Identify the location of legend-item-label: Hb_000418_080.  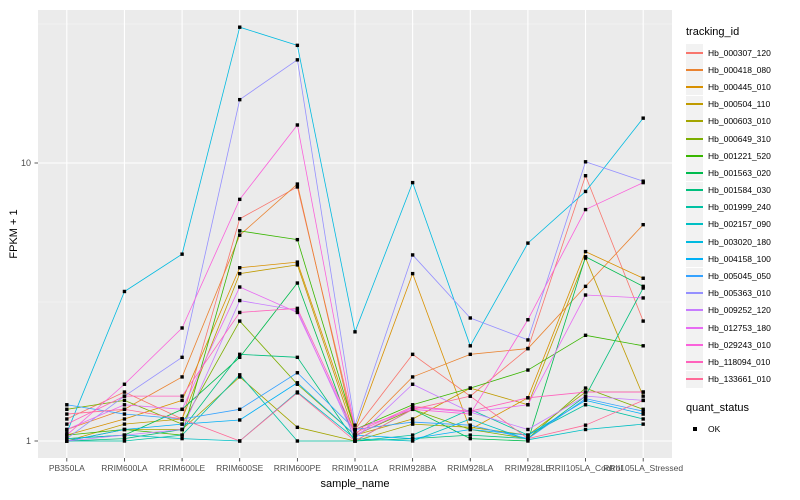
(739, 69).